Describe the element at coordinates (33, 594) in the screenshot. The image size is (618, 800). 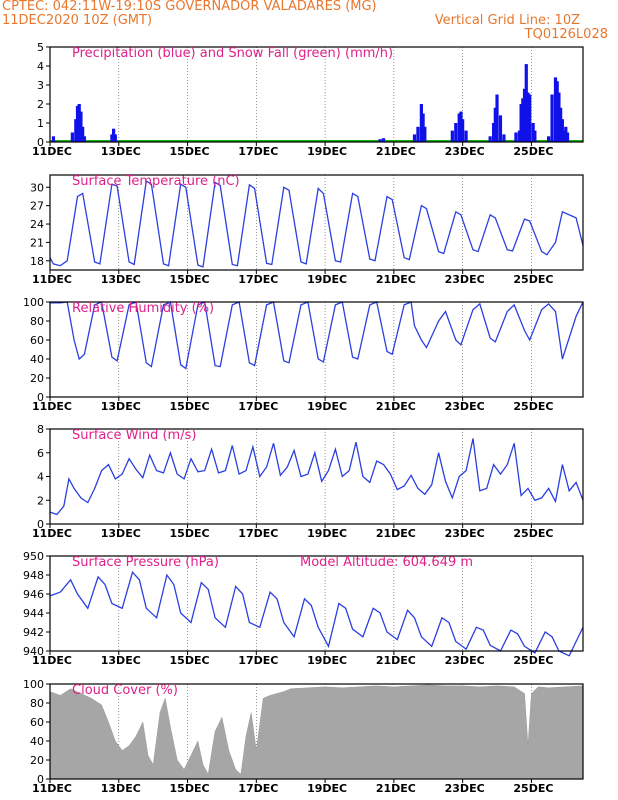
I see `pressure-ytick-label: 946` at that location.